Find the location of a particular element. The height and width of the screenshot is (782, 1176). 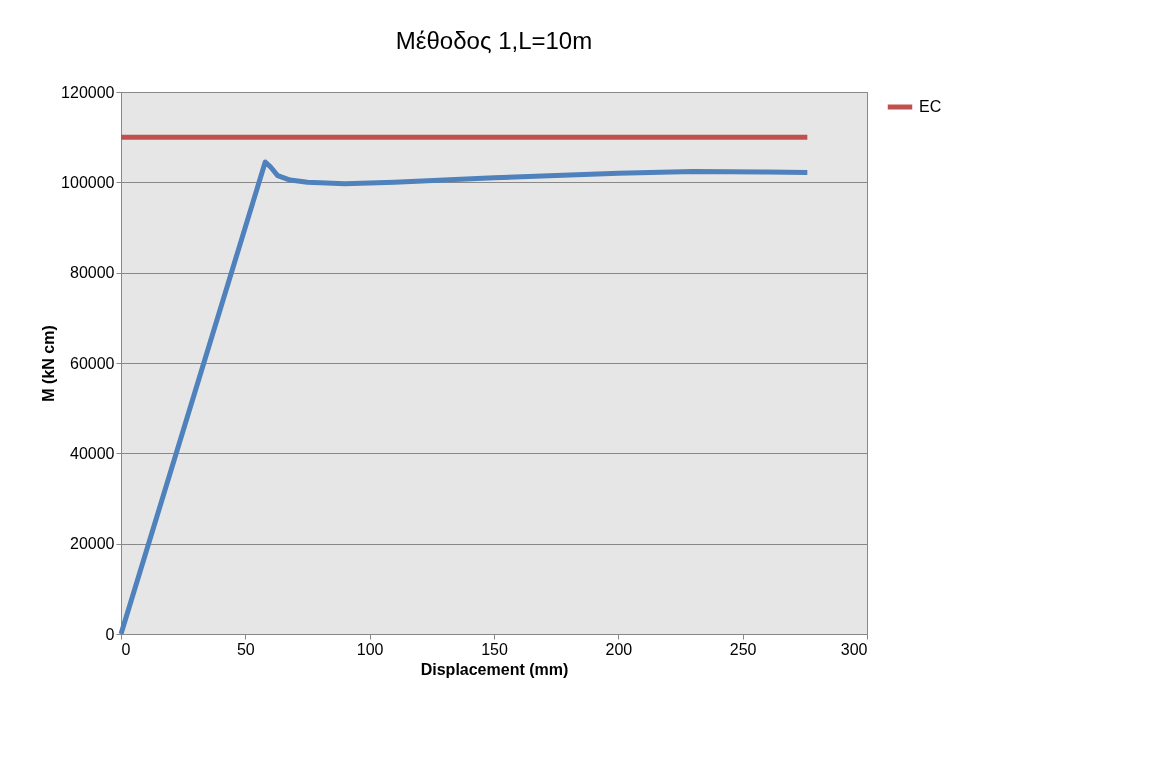

y-tick-label: 100000 is located at coordinates (88, 182).